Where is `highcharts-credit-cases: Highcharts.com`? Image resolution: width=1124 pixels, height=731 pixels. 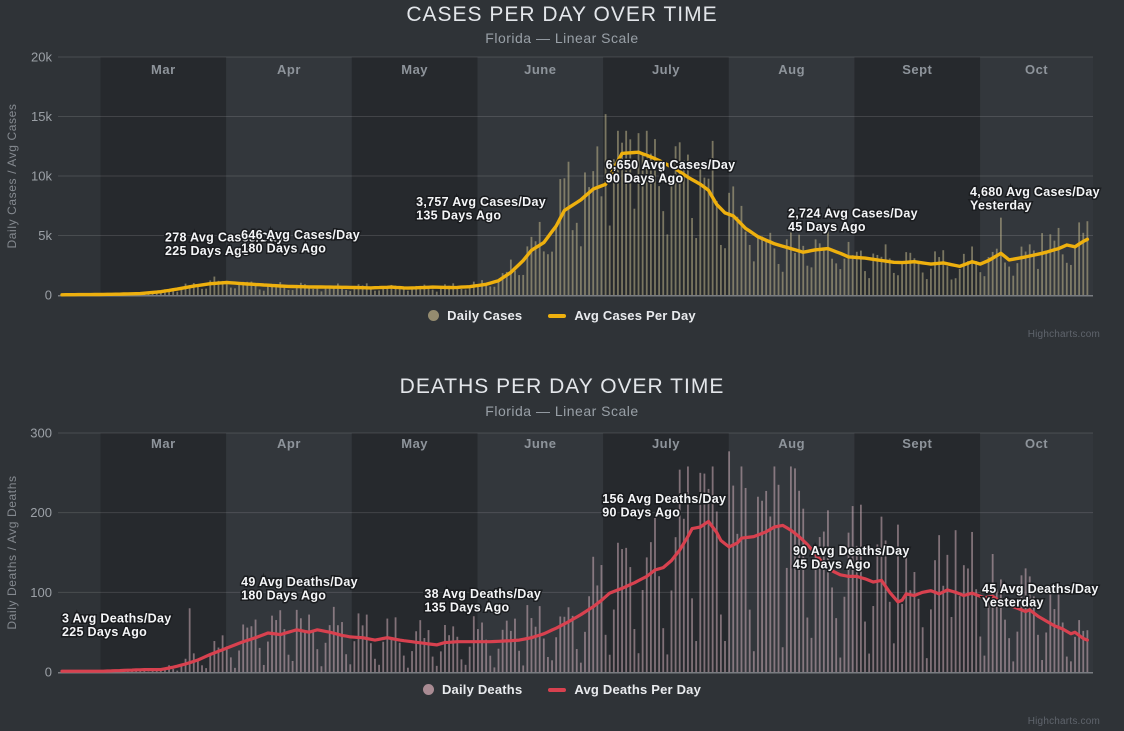 highcharts-credit-cases: Highcharts.com is located at coordinates (1063, 334).